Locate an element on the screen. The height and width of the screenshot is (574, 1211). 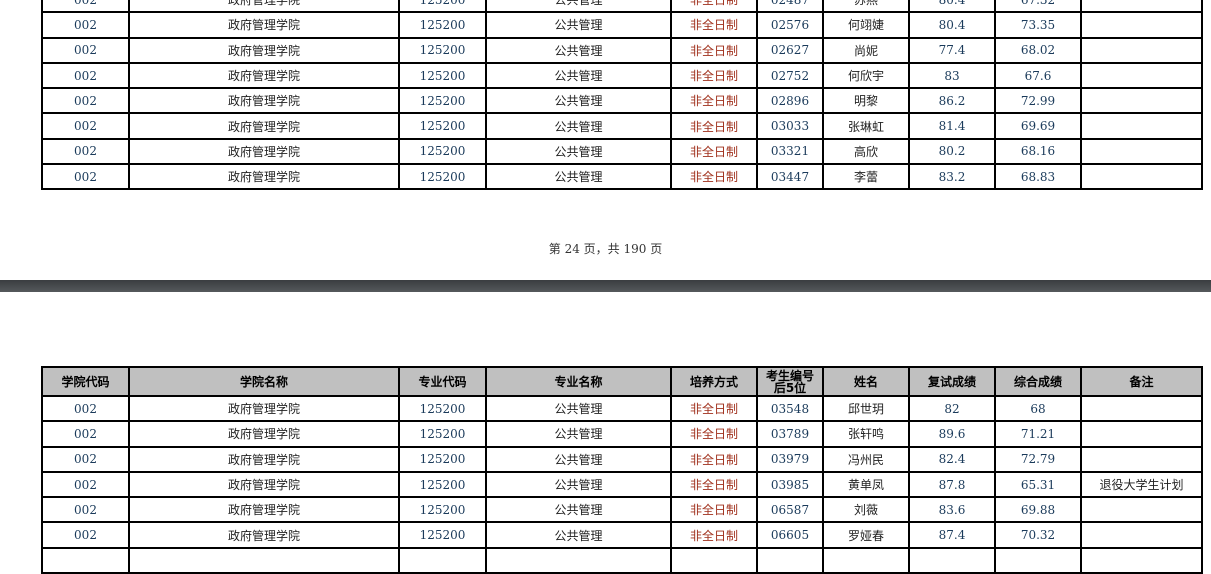
header-name: 姓名 is located at coordinates (866, 381).